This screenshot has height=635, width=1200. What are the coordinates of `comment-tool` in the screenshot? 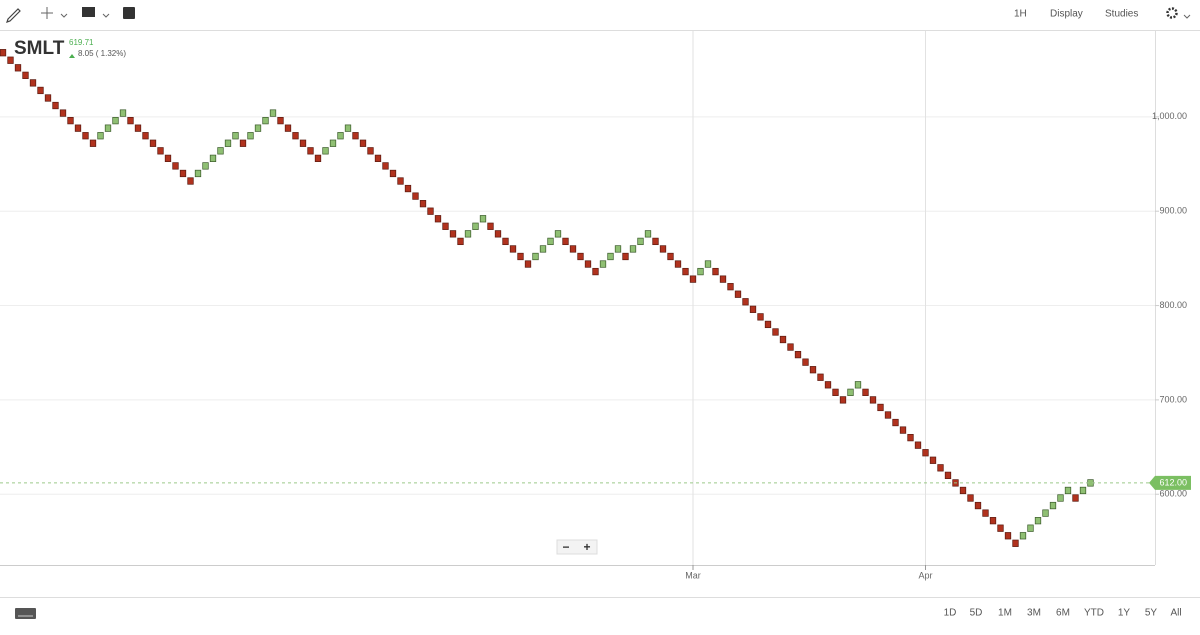 It's located at (96, 12).